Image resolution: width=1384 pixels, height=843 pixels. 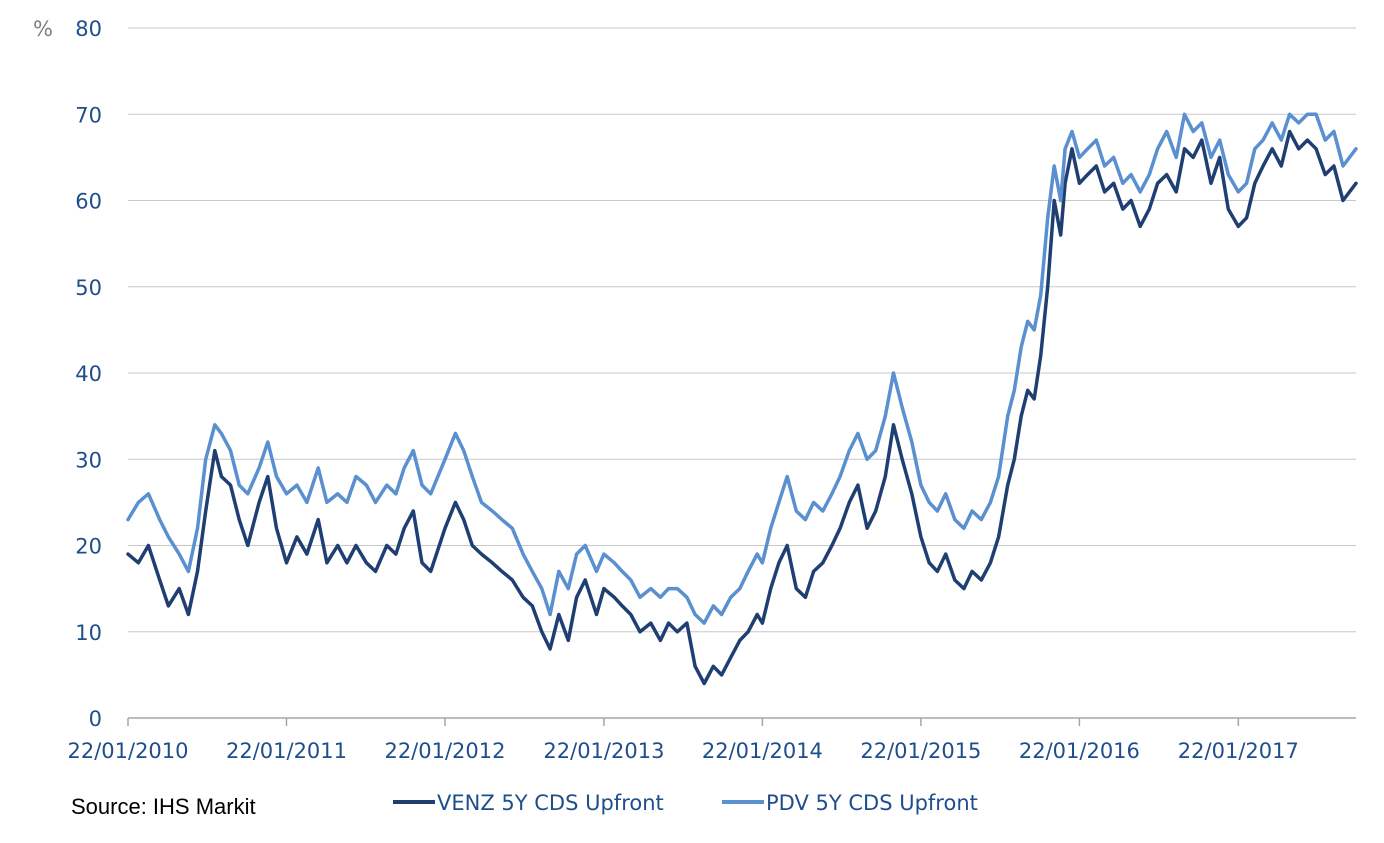 I want to click on x-tick-label: 22/01/2013, so click(x=603, y=751).